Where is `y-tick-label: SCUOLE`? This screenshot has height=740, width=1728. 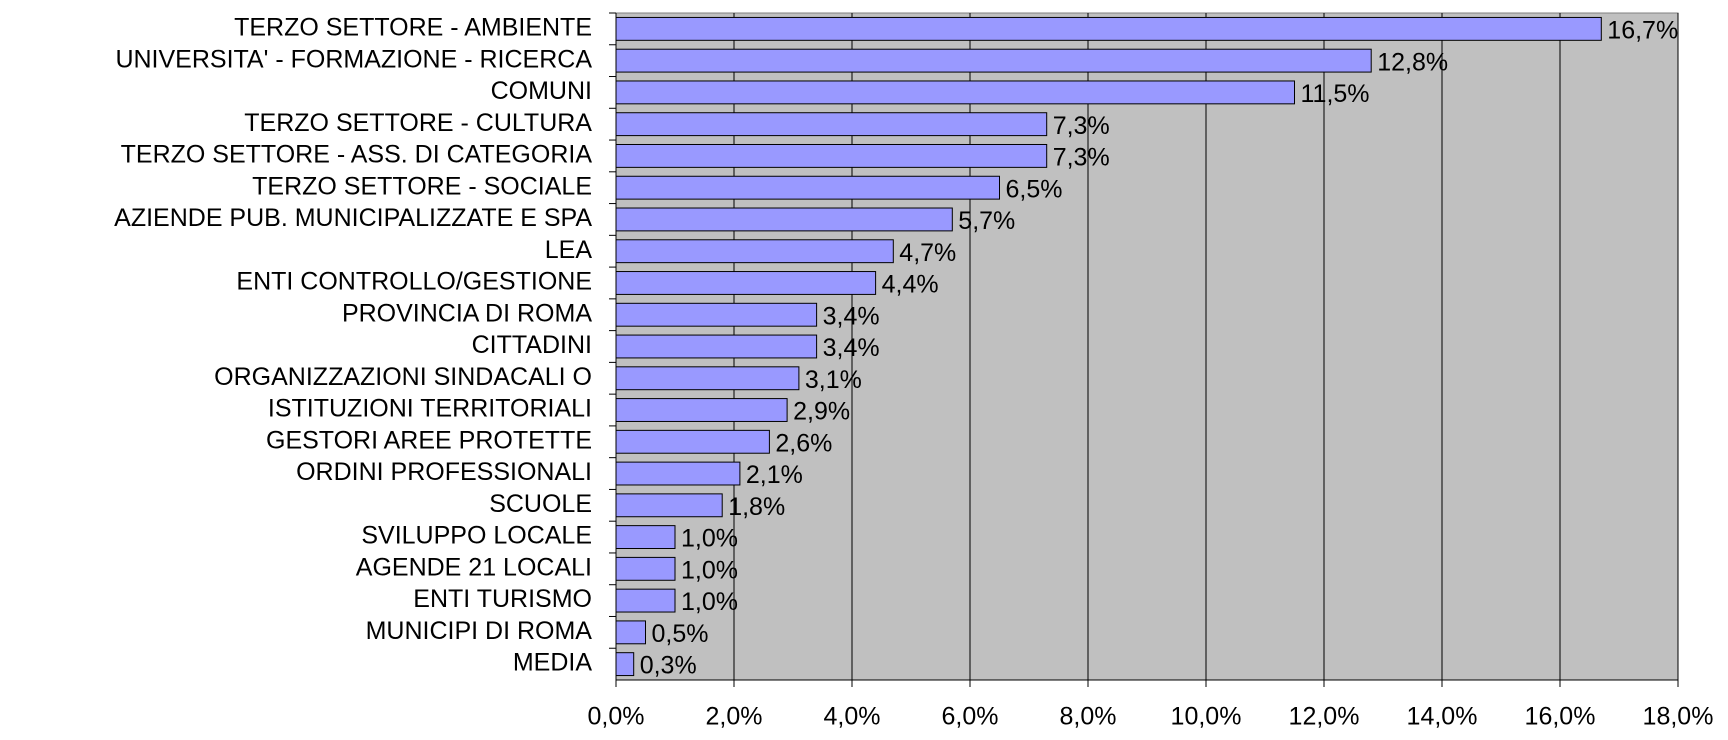 y-tick-label: SCUOLE is located at coordinates (540, 504).